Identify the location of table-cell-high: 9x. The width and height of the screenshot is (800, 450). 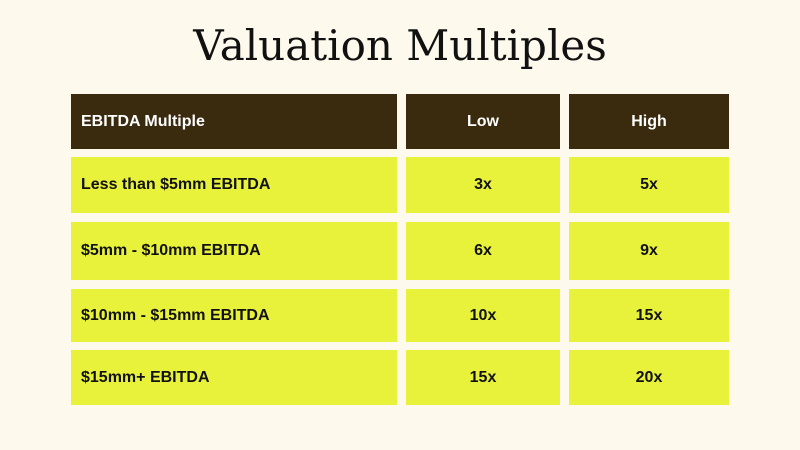
(649, 251).